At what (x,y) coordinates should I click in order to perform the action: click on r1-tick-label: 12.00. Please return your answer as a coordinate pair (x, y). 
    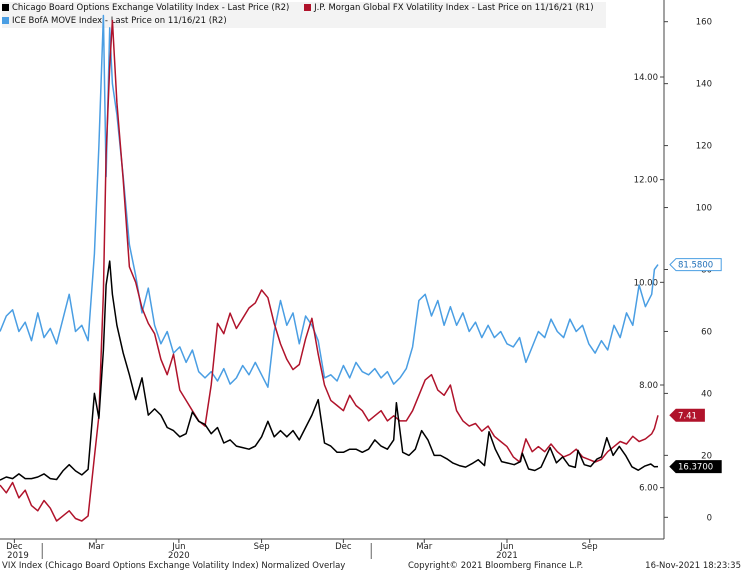
    Looking at the image, I should click on (646, 181).